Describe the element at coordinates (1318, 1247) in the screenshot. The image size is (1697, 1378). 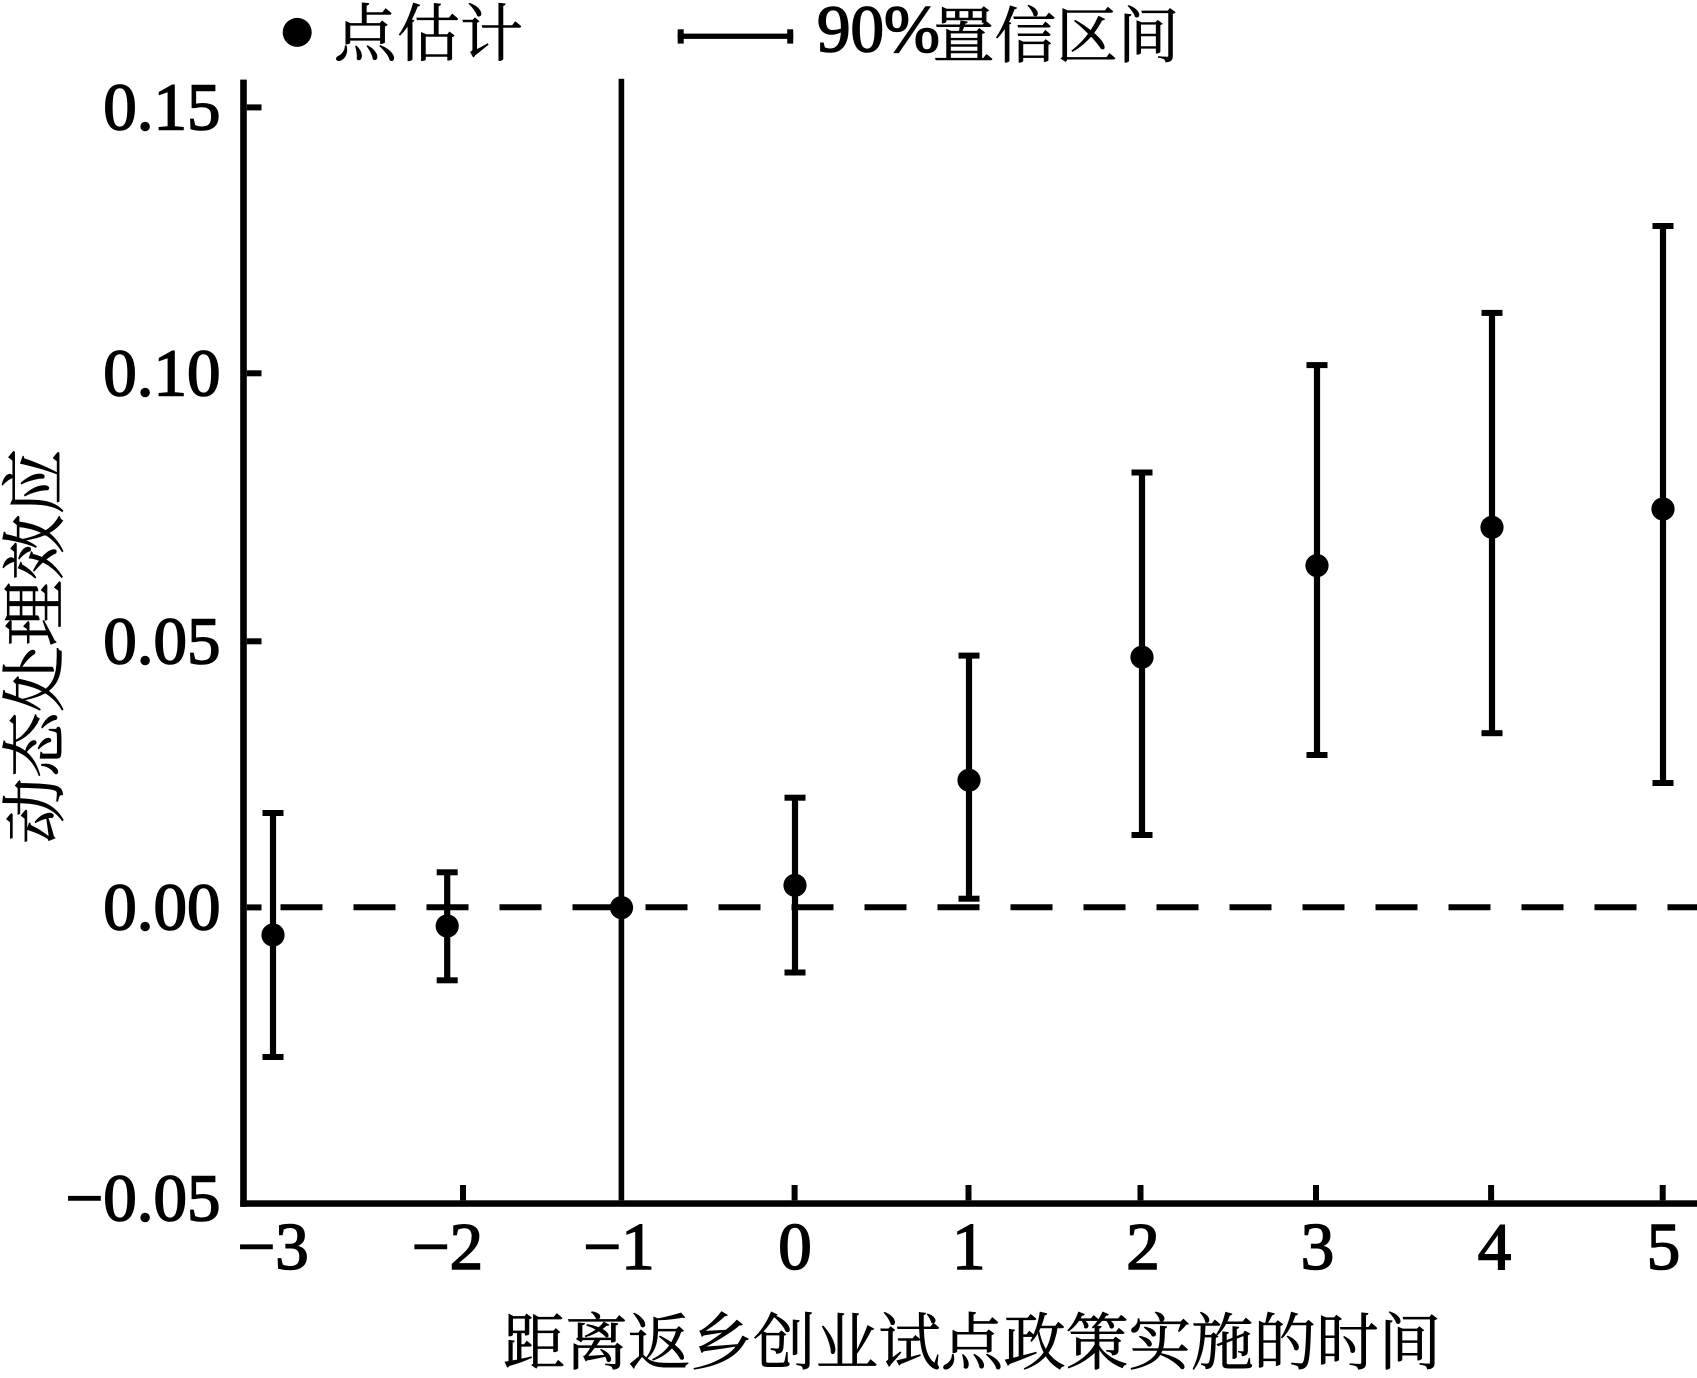
I see `svg-text: 3` at that location.